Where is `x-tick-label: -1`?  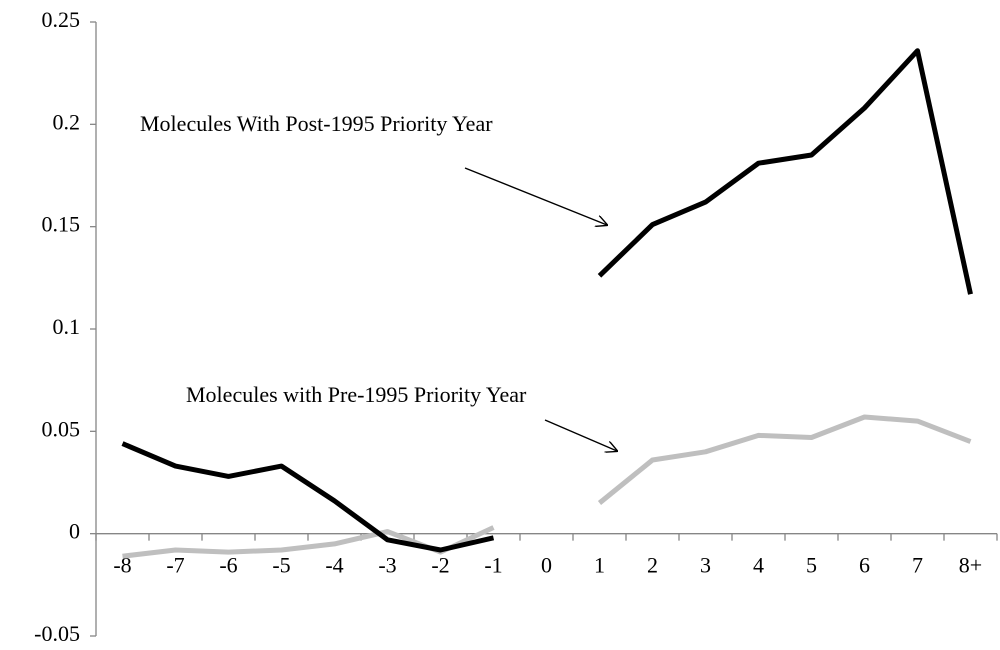
x-tick-label: -1 is located at coordinates (493, 565).